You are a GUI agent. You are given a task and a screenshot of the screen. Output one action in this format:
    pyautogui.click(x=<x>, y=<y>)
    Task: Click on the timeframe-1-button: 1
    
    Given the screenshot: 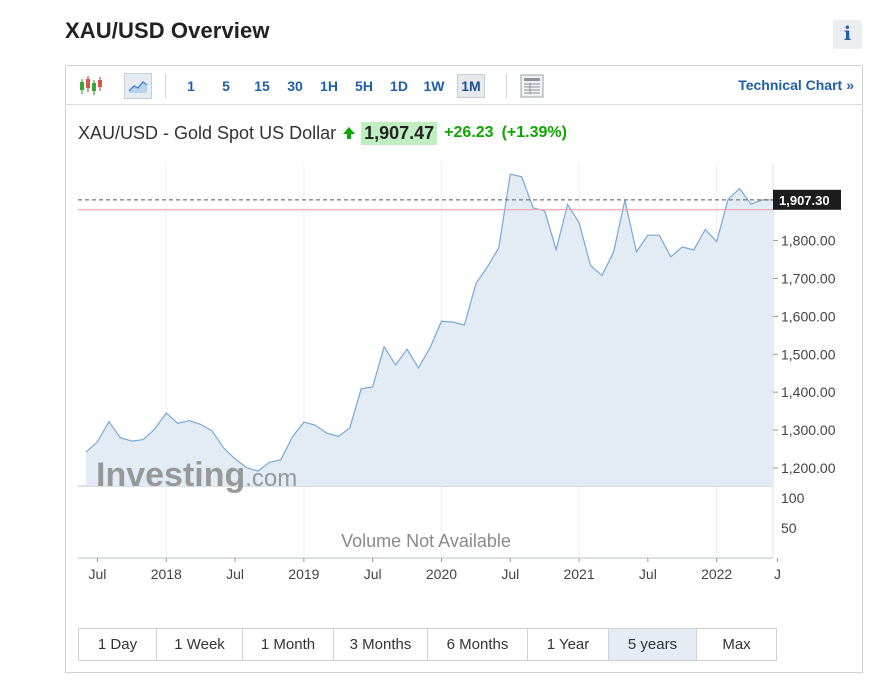 What is the action you would take?
    pyautogui.click(x=191, y=86)
    